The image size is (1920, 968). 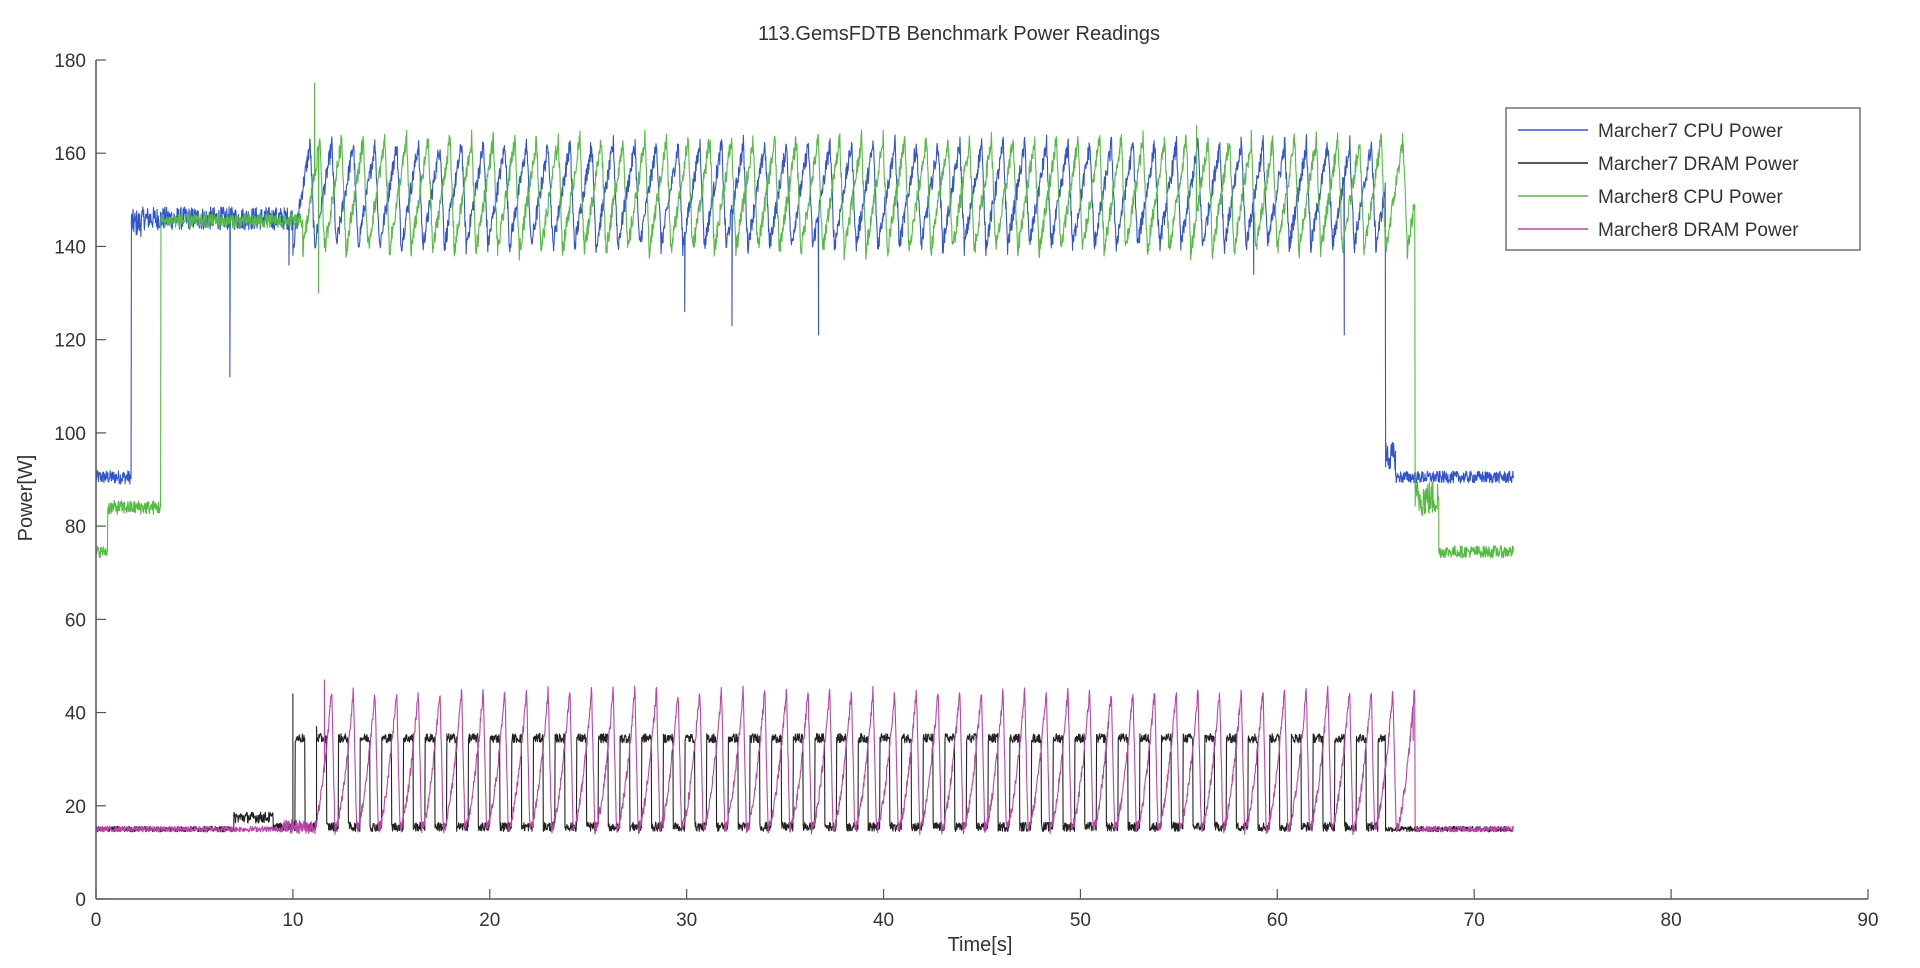 What do you see at coordinates (75, 807) in the screenshot?
I see `y-tick-label: 20` at bounding box center [75, 807].